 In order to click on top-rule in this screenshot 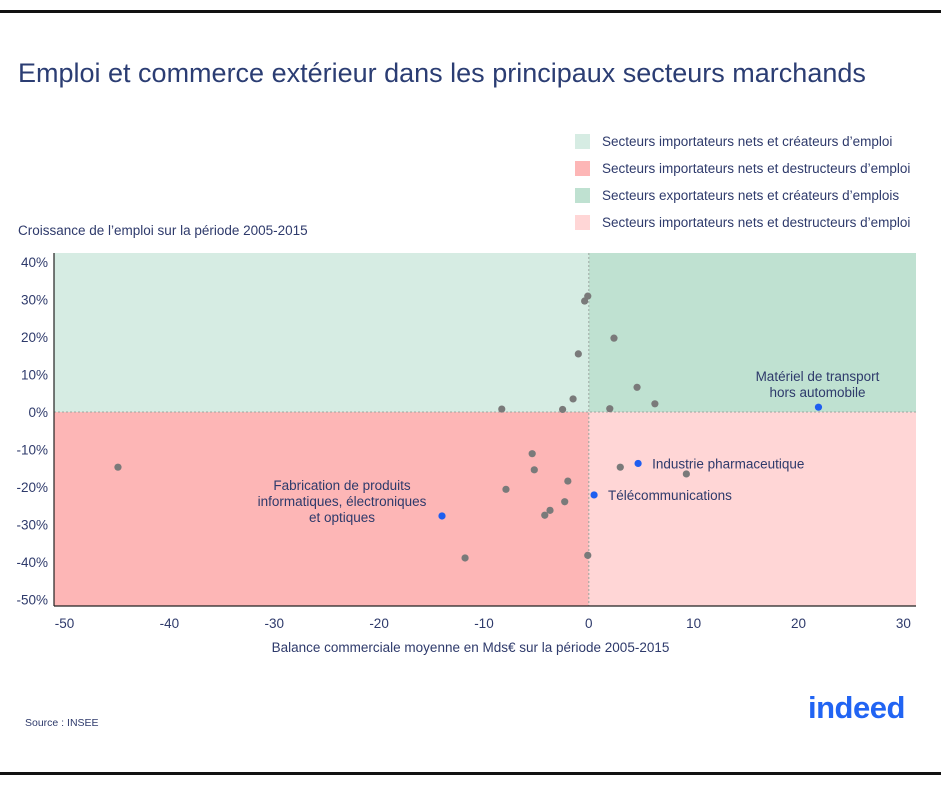, I will do `click(470, 11)`.